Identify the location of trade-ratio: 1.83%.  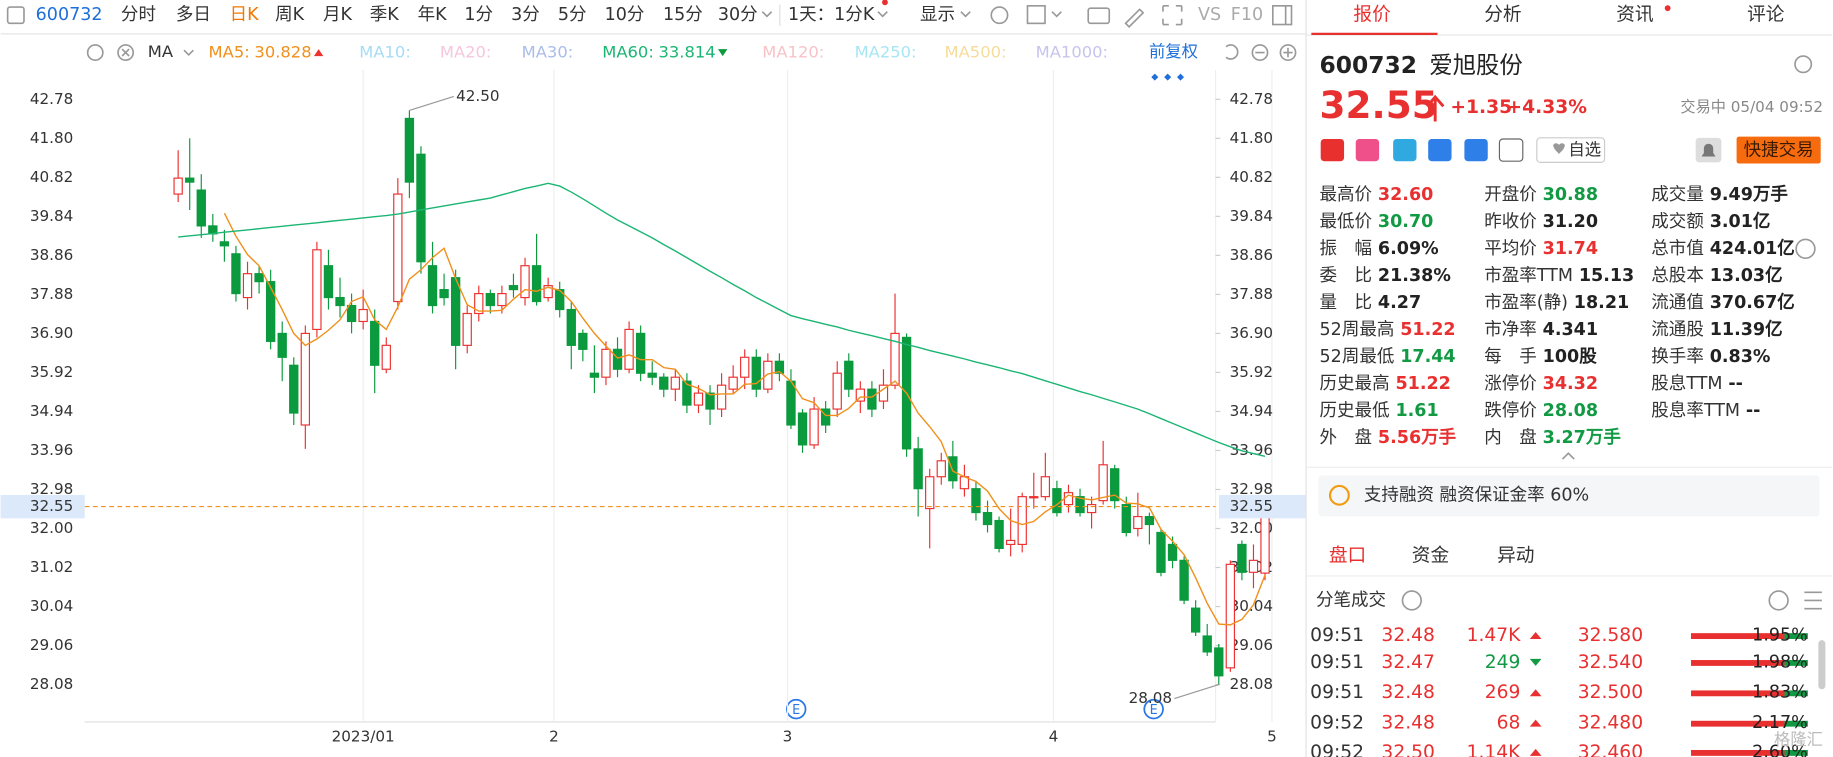
(1780, 693).